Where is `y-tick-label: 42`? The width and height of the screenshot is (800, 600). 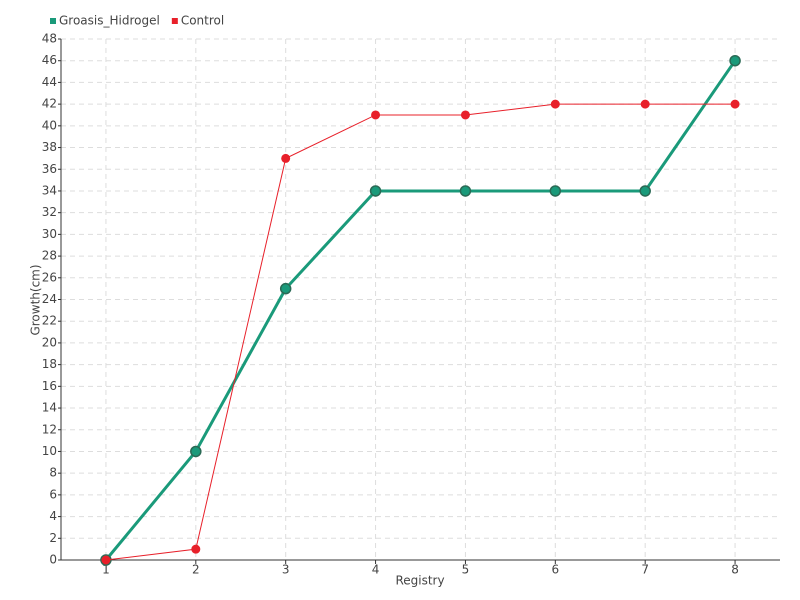 y-tick-label: 42 is located at coordinates (49, 104).